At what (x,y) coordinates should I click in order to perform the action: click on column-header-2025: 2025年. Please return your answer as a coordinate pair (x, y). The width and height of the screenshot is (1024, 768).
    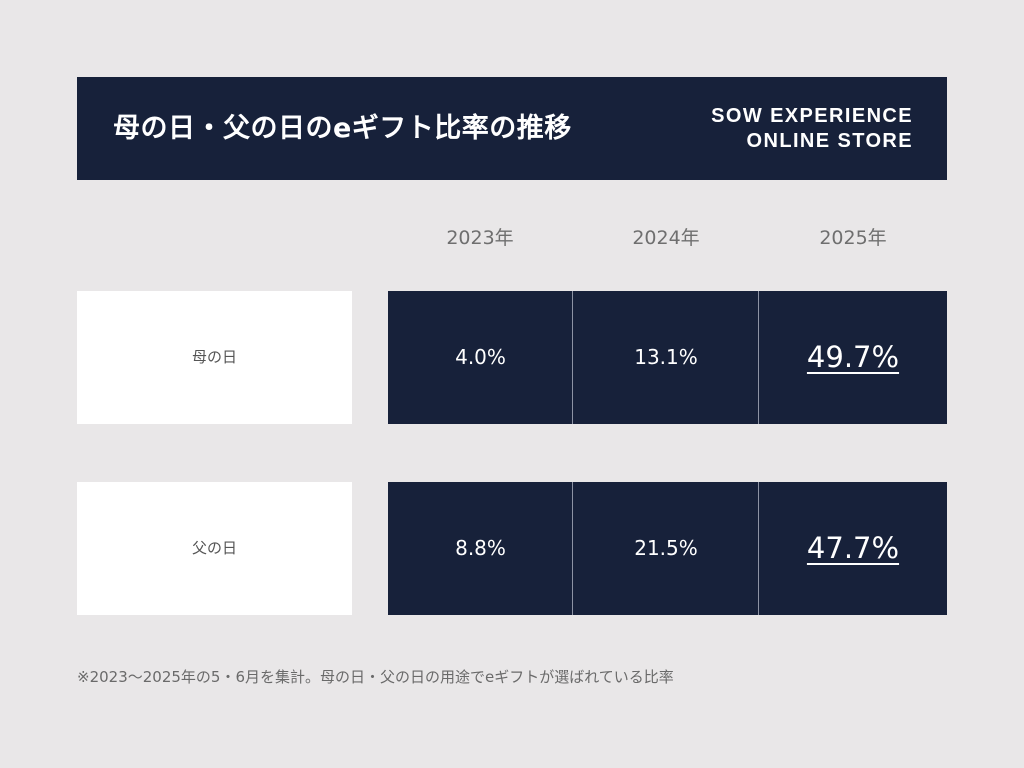
    Looking at the image, I should click on (853, 238).